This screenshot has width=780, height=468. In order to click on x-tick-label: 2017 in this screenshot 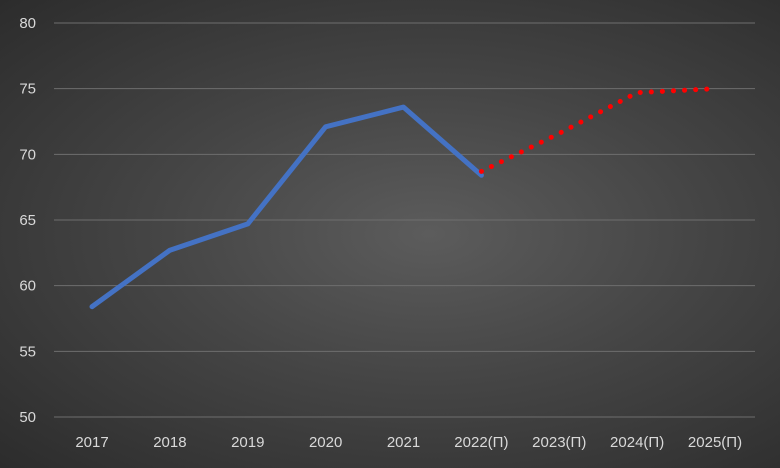, I will do `click(91, 442)`.